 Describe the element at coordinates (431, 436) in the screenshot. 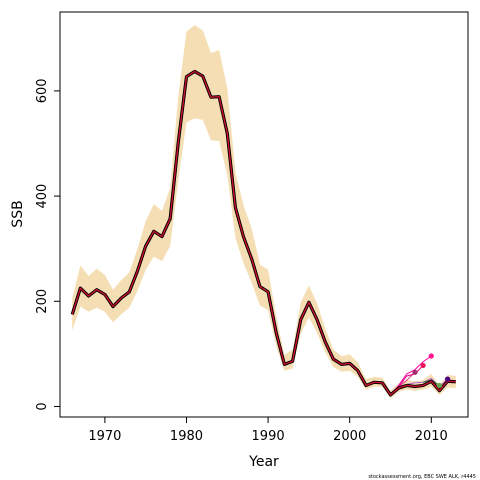

I see `x-tick-label: 2010` at that location.